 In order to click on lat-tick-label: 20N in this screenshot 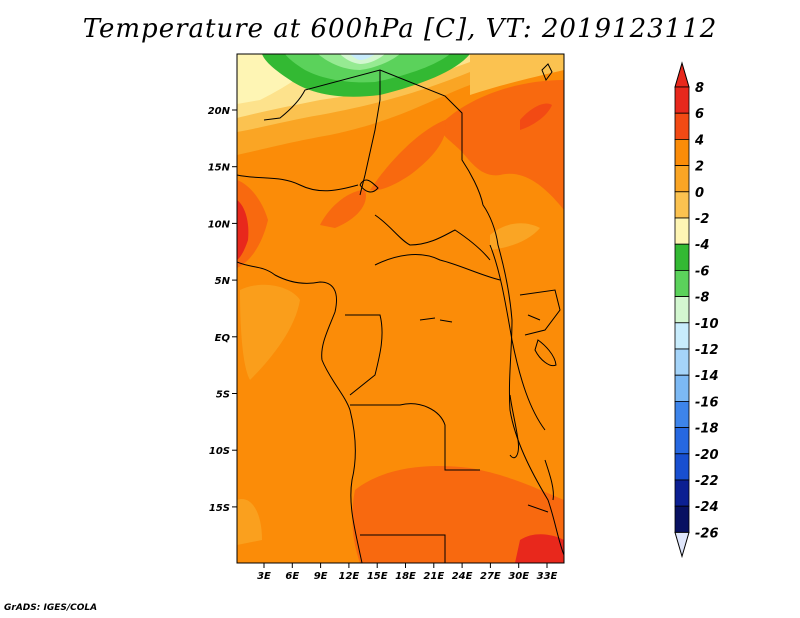, I will do `click(219, 111)`.